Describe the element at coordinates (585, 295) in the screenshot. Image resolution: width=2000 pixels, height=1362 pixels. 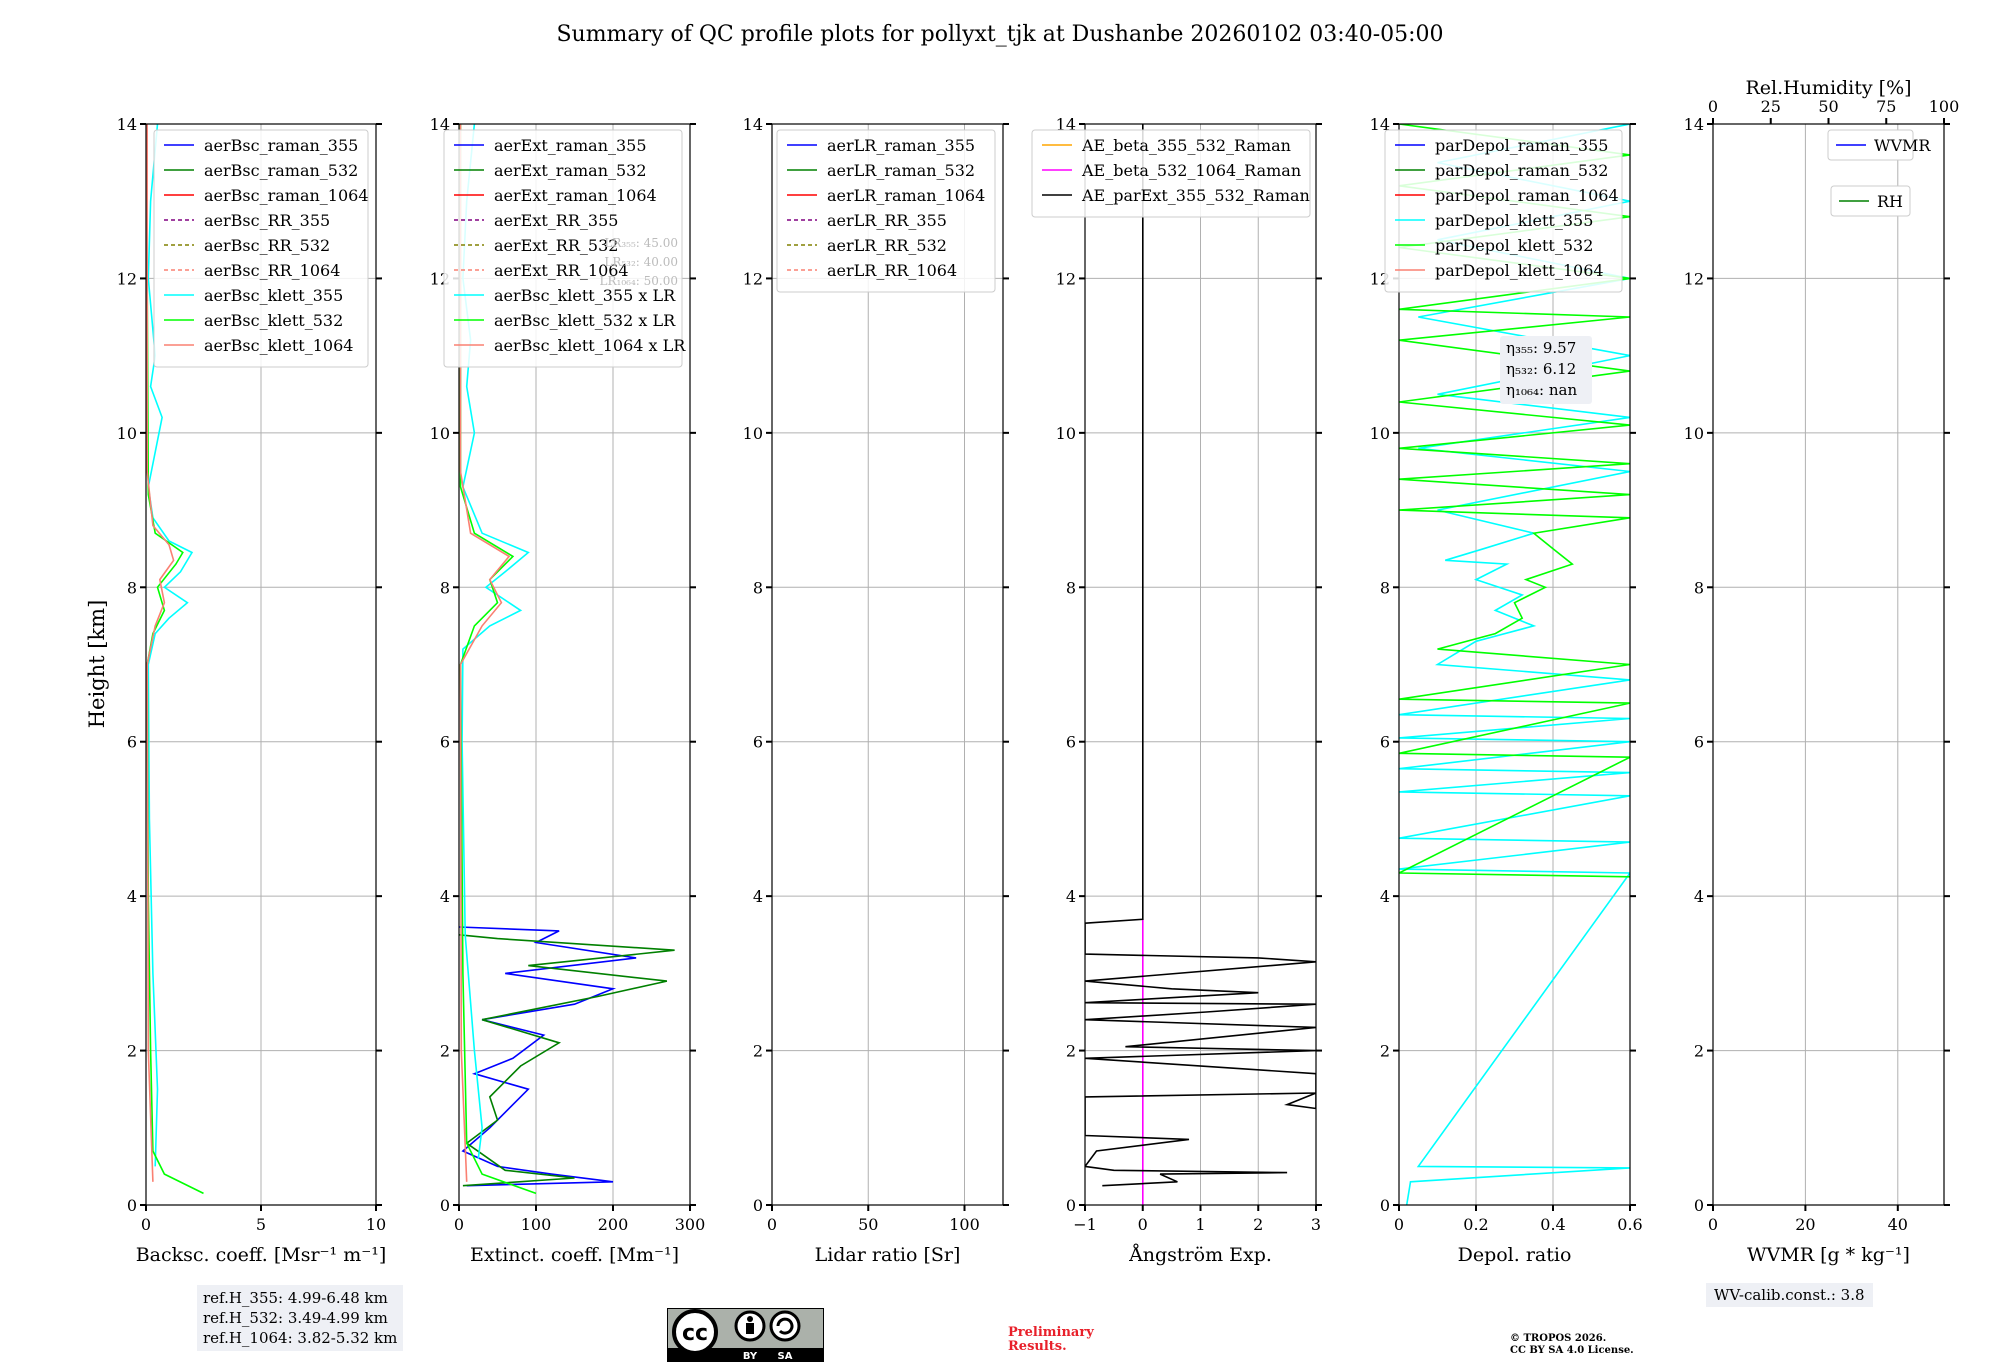
I see `legend-label: aerBsc_klett_355 x LR` at that location.